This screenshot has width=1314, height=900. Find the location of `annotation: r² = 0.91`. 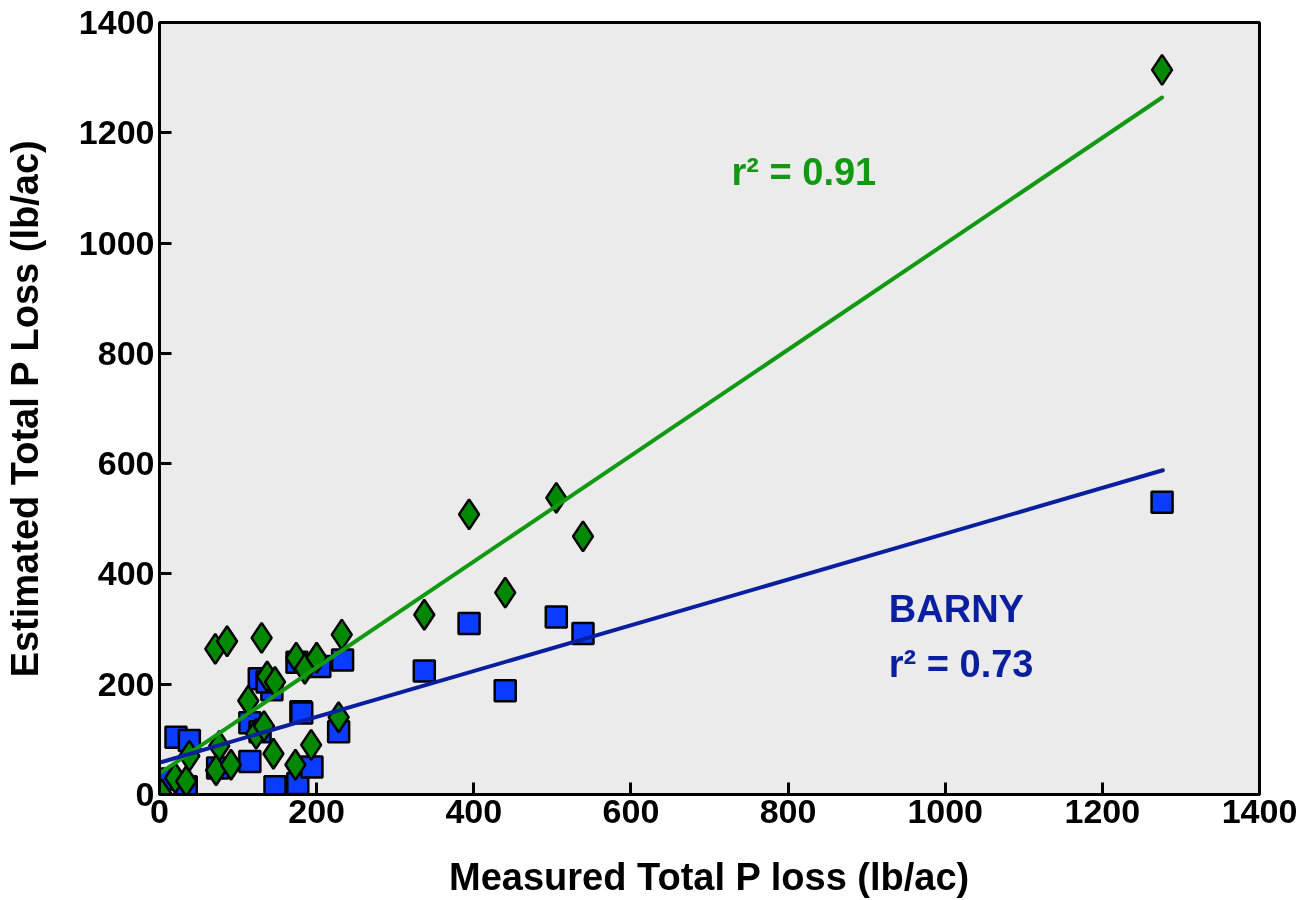

annotation: r² = 0.91 is located at coordinates (804, 172).